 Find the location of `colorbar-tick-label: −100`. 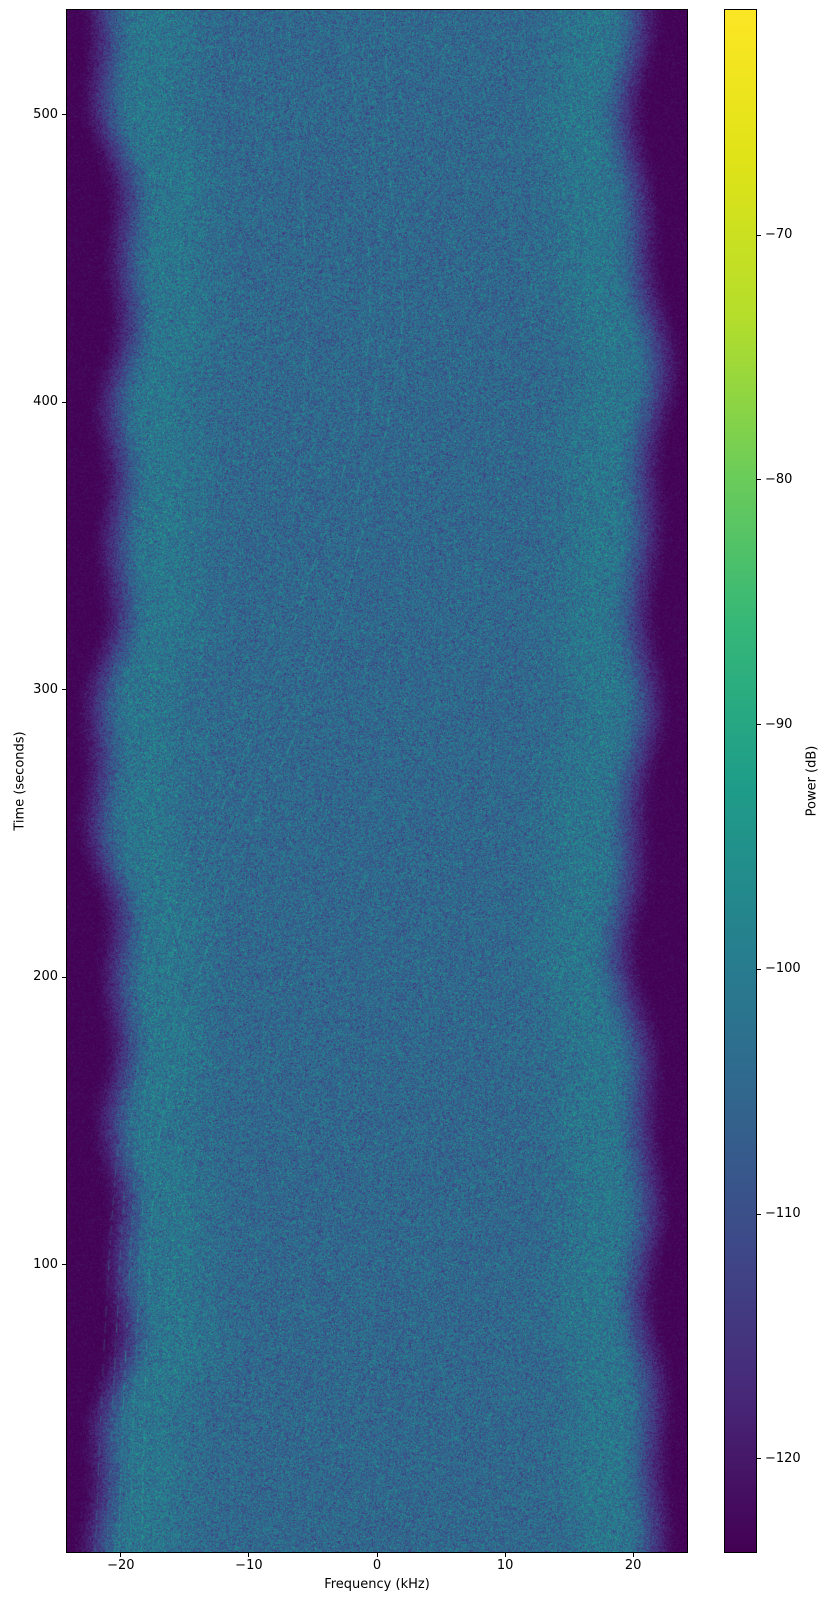

colorbar-tick-label: −100 is located at coordinates (783, 969).